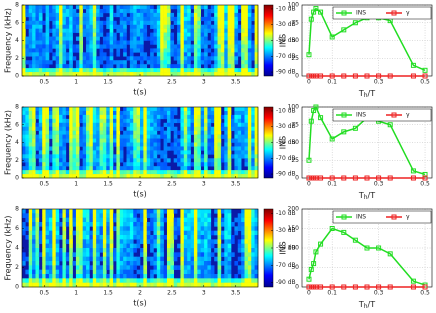 This screenshot has height=313, width=436. Describe the element at coordinates (17, 58) in the screenshot. I see `y-tick-label: 2` at that location.